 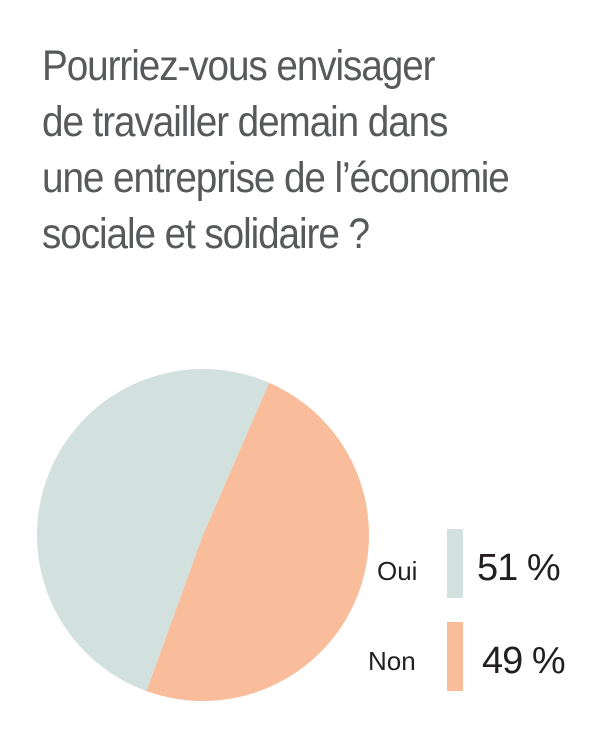 I want to click on legend-swatch-non, so click(x=455, y=656).